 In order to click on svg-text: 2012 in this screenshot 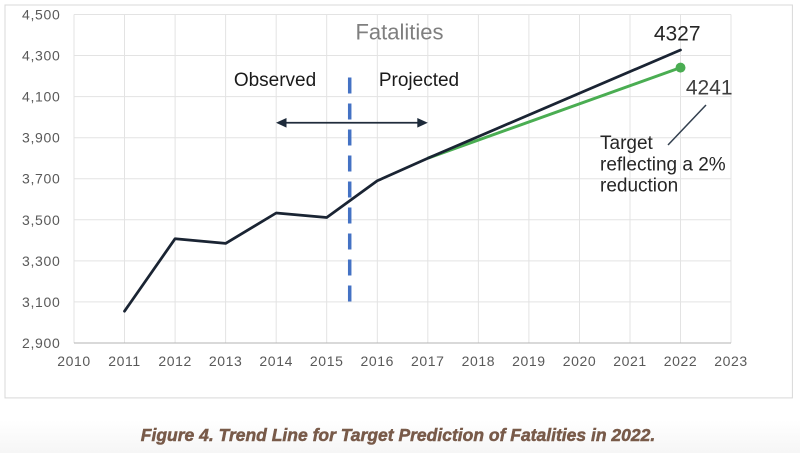, I will do `click(175, 361)`.